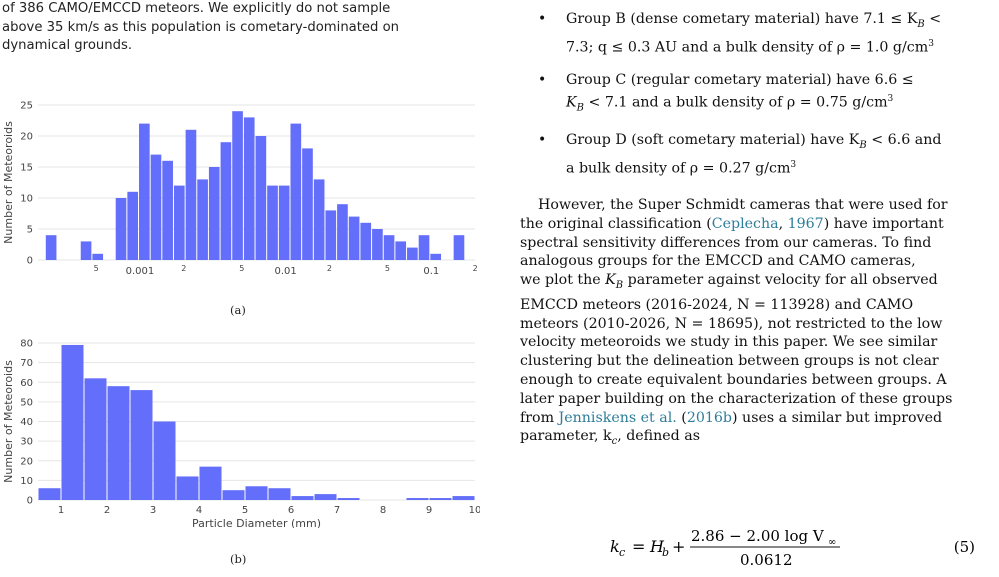 This screenshot has width=999, height=577. I want to click on caption-b: (b), so click(238, 559).